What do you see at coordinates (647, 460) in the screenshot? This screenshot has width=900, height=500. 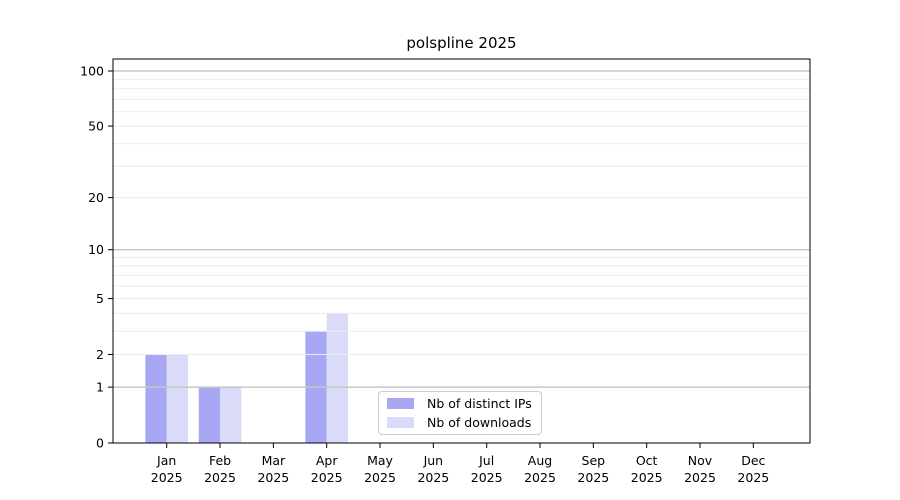 I see `x-tick-label-month: Oct` at bounding box center [647, 460].